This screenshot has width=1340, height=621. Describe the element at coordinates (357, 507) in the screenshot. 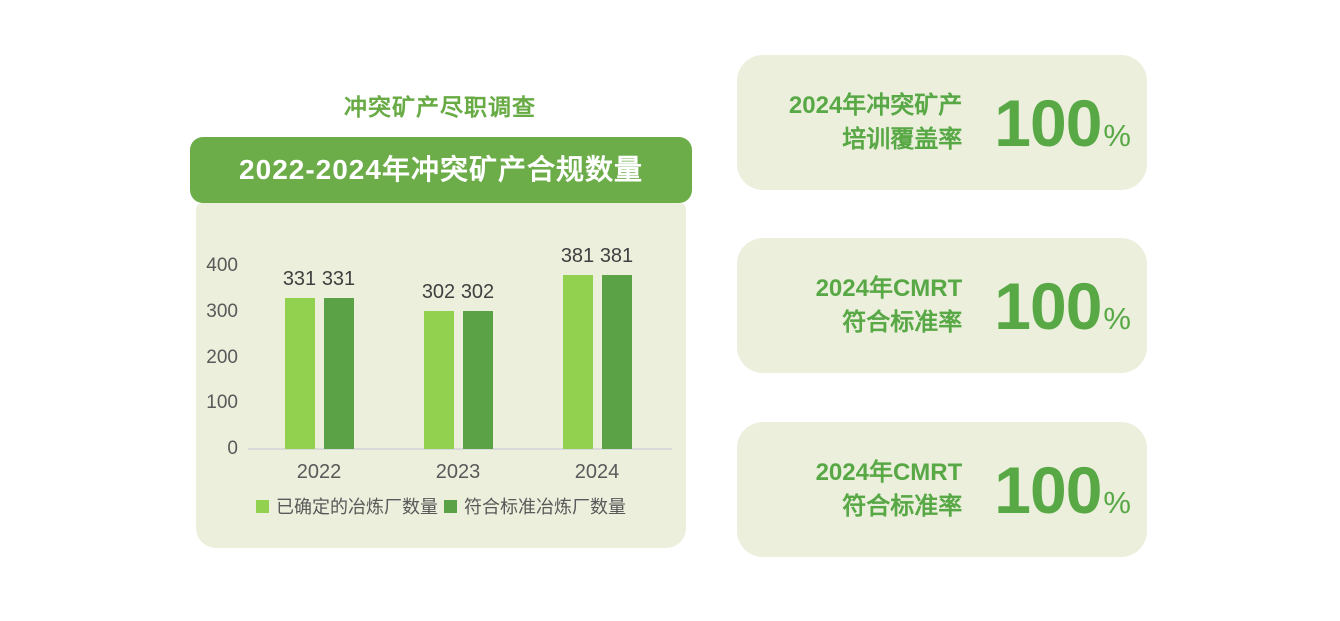

I see `legend-label: 已确定的冶炼厂数量` at that location.